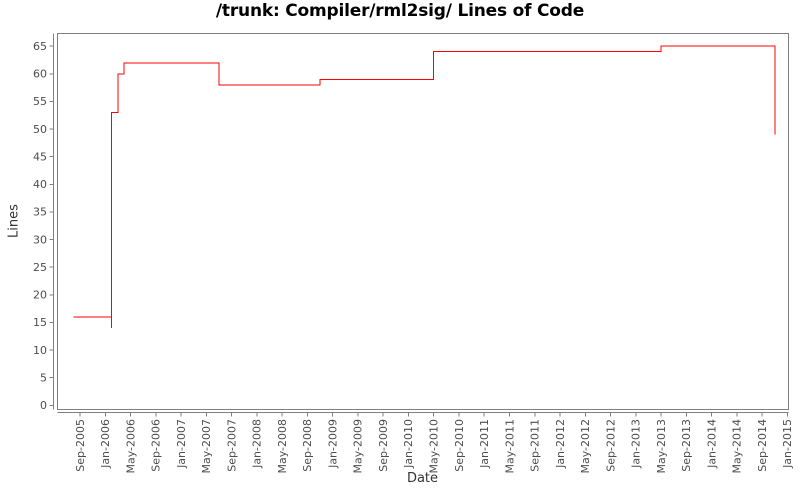 Image resolution: width=800 pixels, height=500 pixels. I want to click on y-tick-label: 65, so click(40, 46).